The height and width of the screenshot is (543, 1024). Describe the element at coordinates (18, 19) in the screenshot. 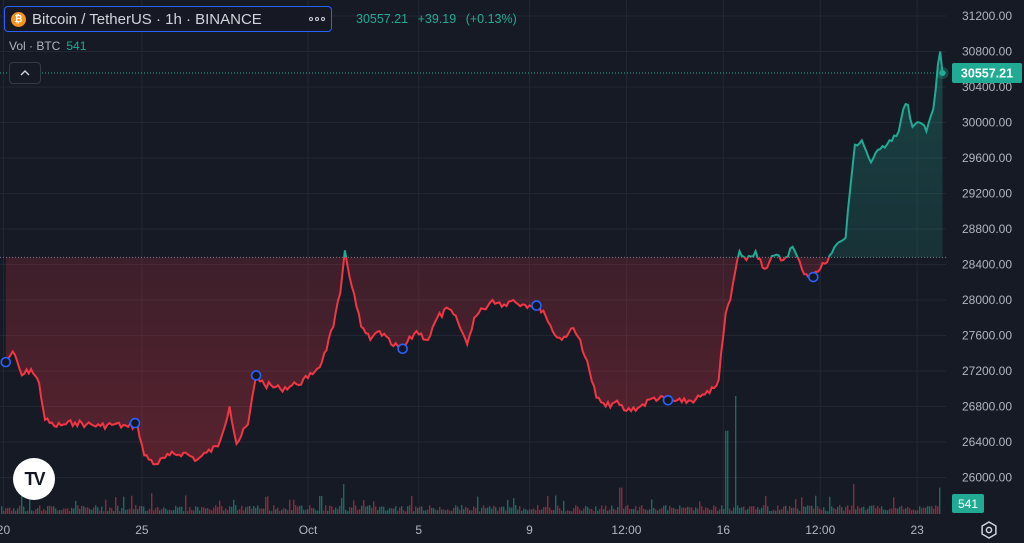

I see `bitcoin-icon: ₿` at that location.